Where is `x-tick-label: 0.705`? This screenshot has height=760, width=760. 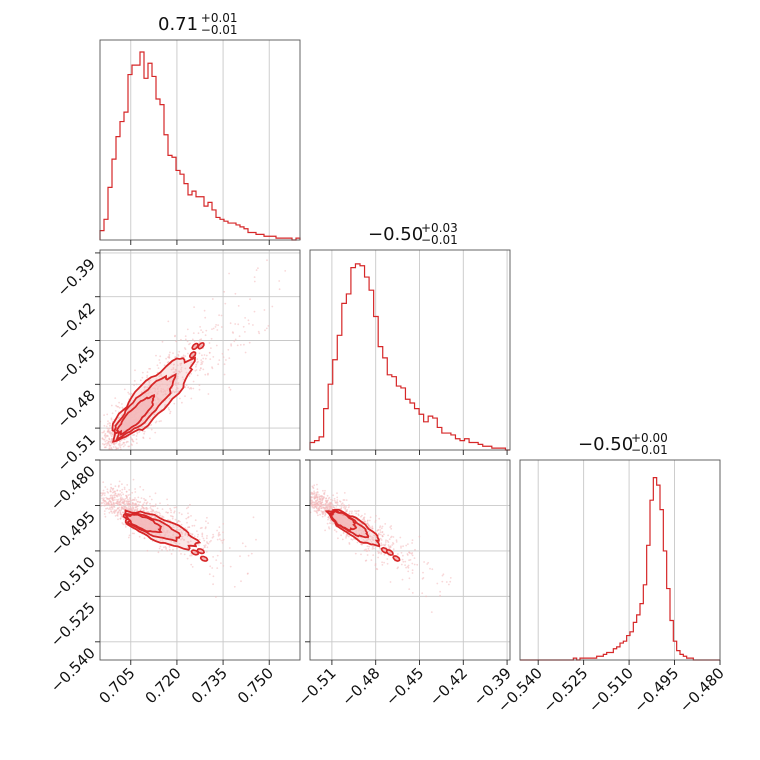
x-tick-label: 0.705 is located at coordinates (116, 685).